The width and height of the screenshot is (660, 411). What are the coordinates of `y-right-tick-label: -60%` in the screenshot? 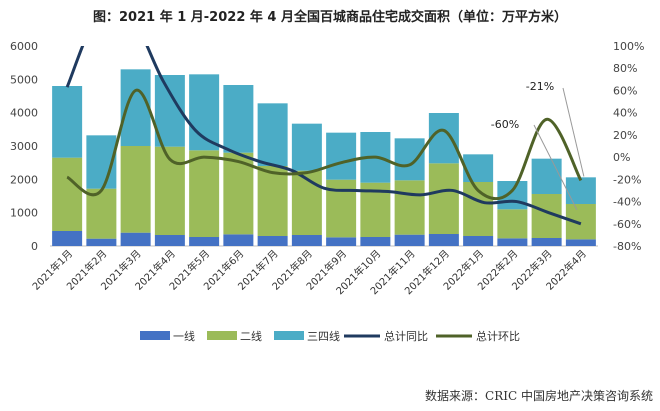 It's located at (627, 224).